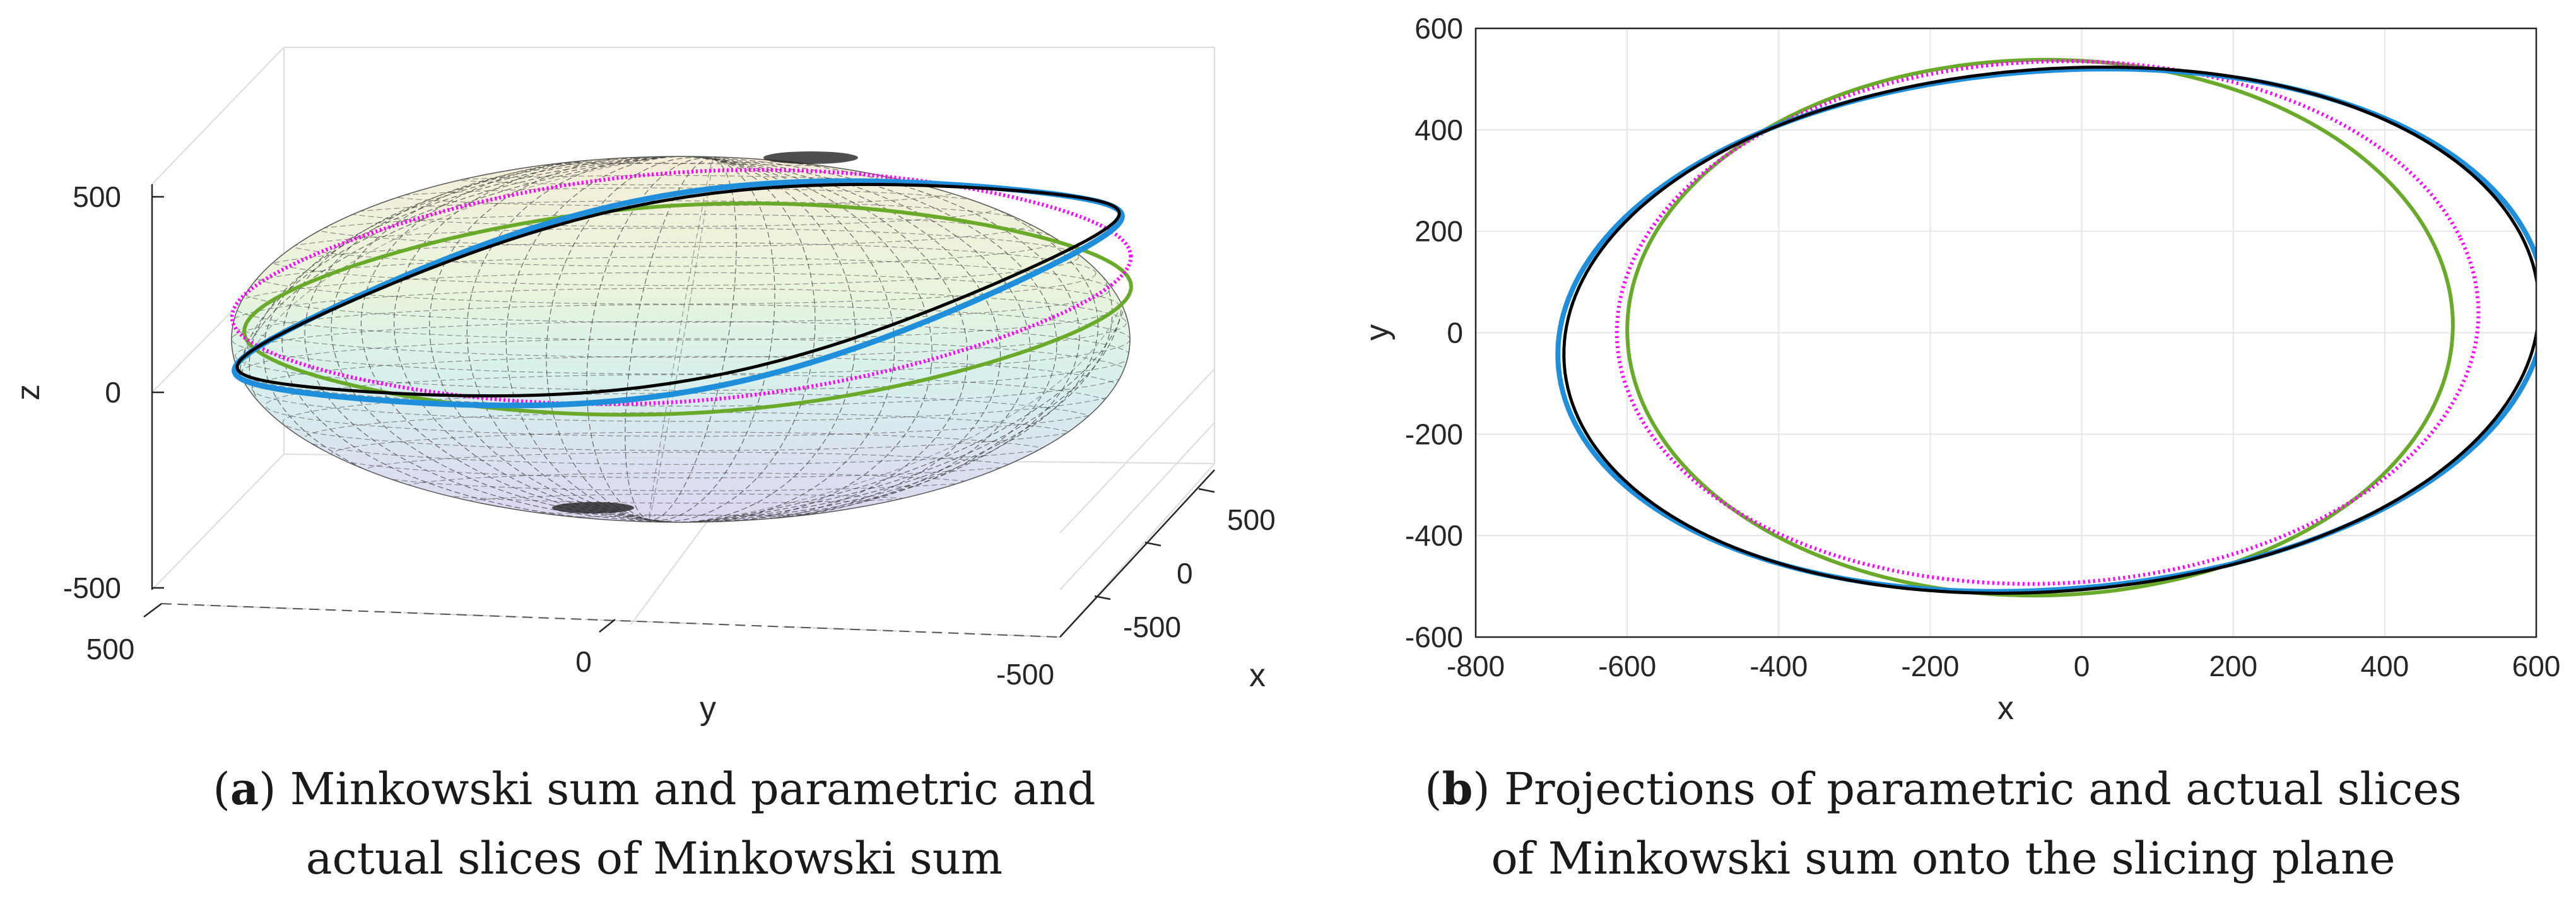 Image resolution: width=2576 pixels, height=902 pixels. What do you see at coordinates (593, 507) in the screenshot?
I see `surface-bottom-pole` at bounding box center [593, 507].